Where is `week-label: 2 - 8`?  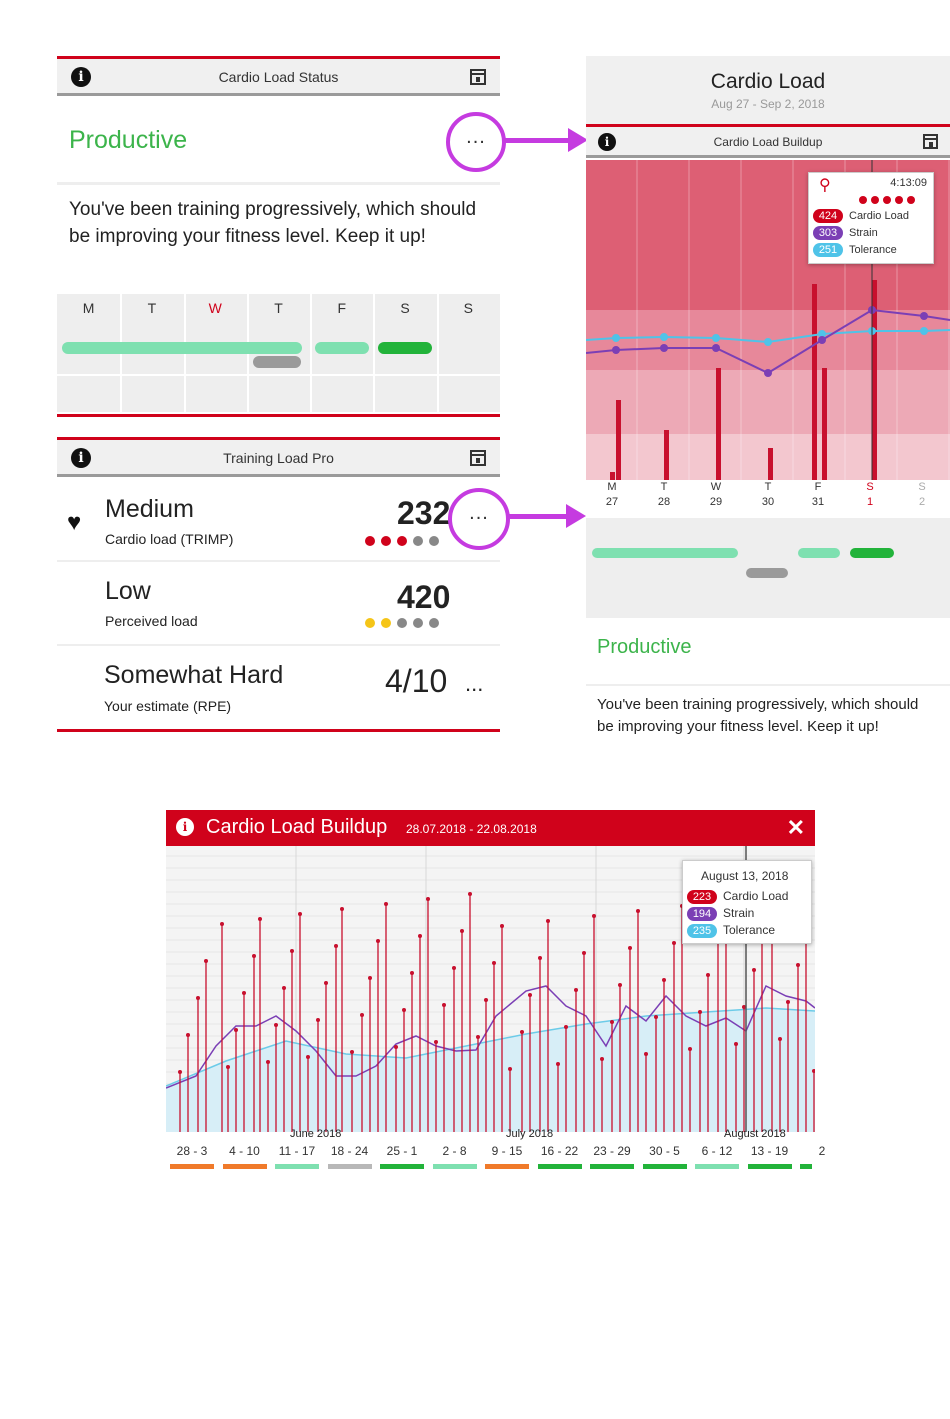
week-label: 2 - 8 is located at coordinates (454, 1151).